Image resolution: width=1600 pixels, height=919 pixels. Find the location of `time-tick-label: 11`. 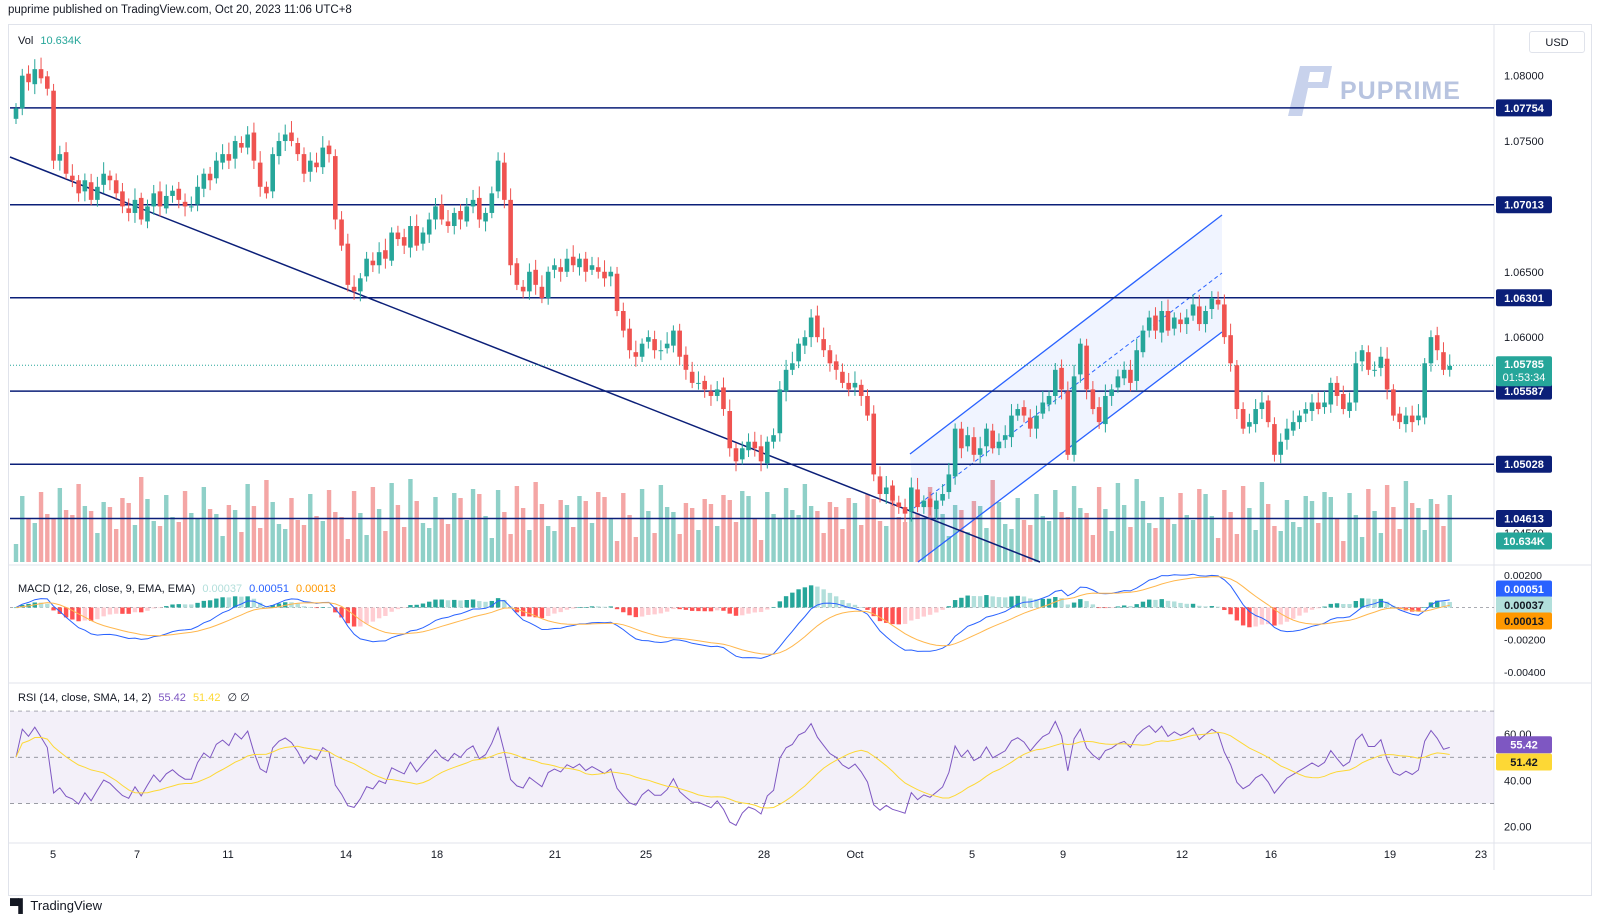

time-tick-label: 11 is located at coordinates (227, 855).